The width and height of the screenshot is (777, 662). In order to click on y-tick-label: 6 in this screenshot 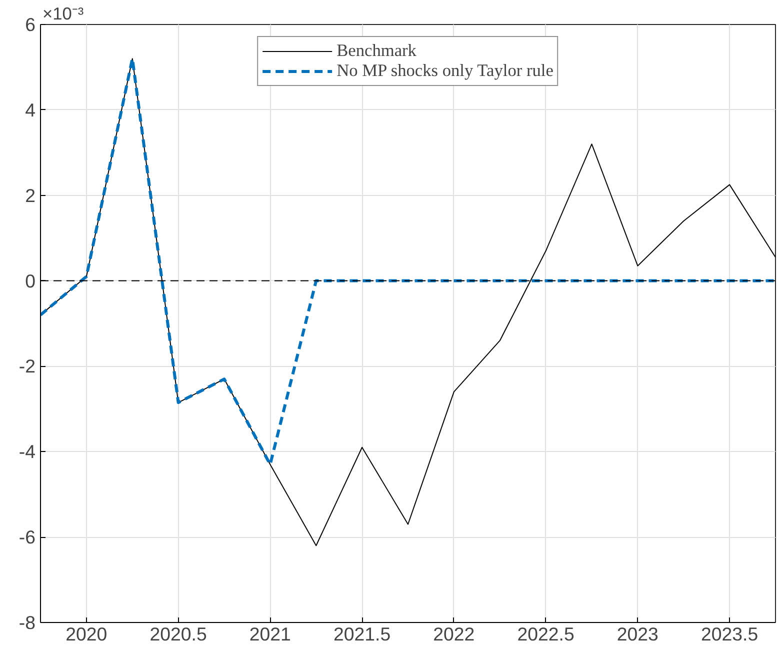, I will do `click(30, 24)`.